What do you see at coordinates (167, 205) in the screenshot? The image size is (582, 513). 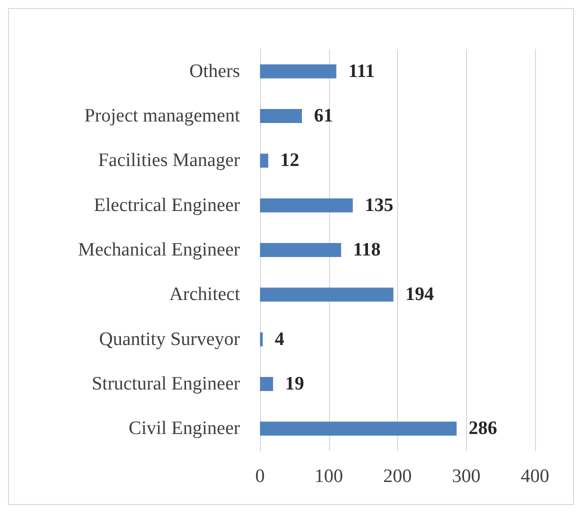 I see `y-tick-label: Electrical Engineer` at bounding box center [167, 205].